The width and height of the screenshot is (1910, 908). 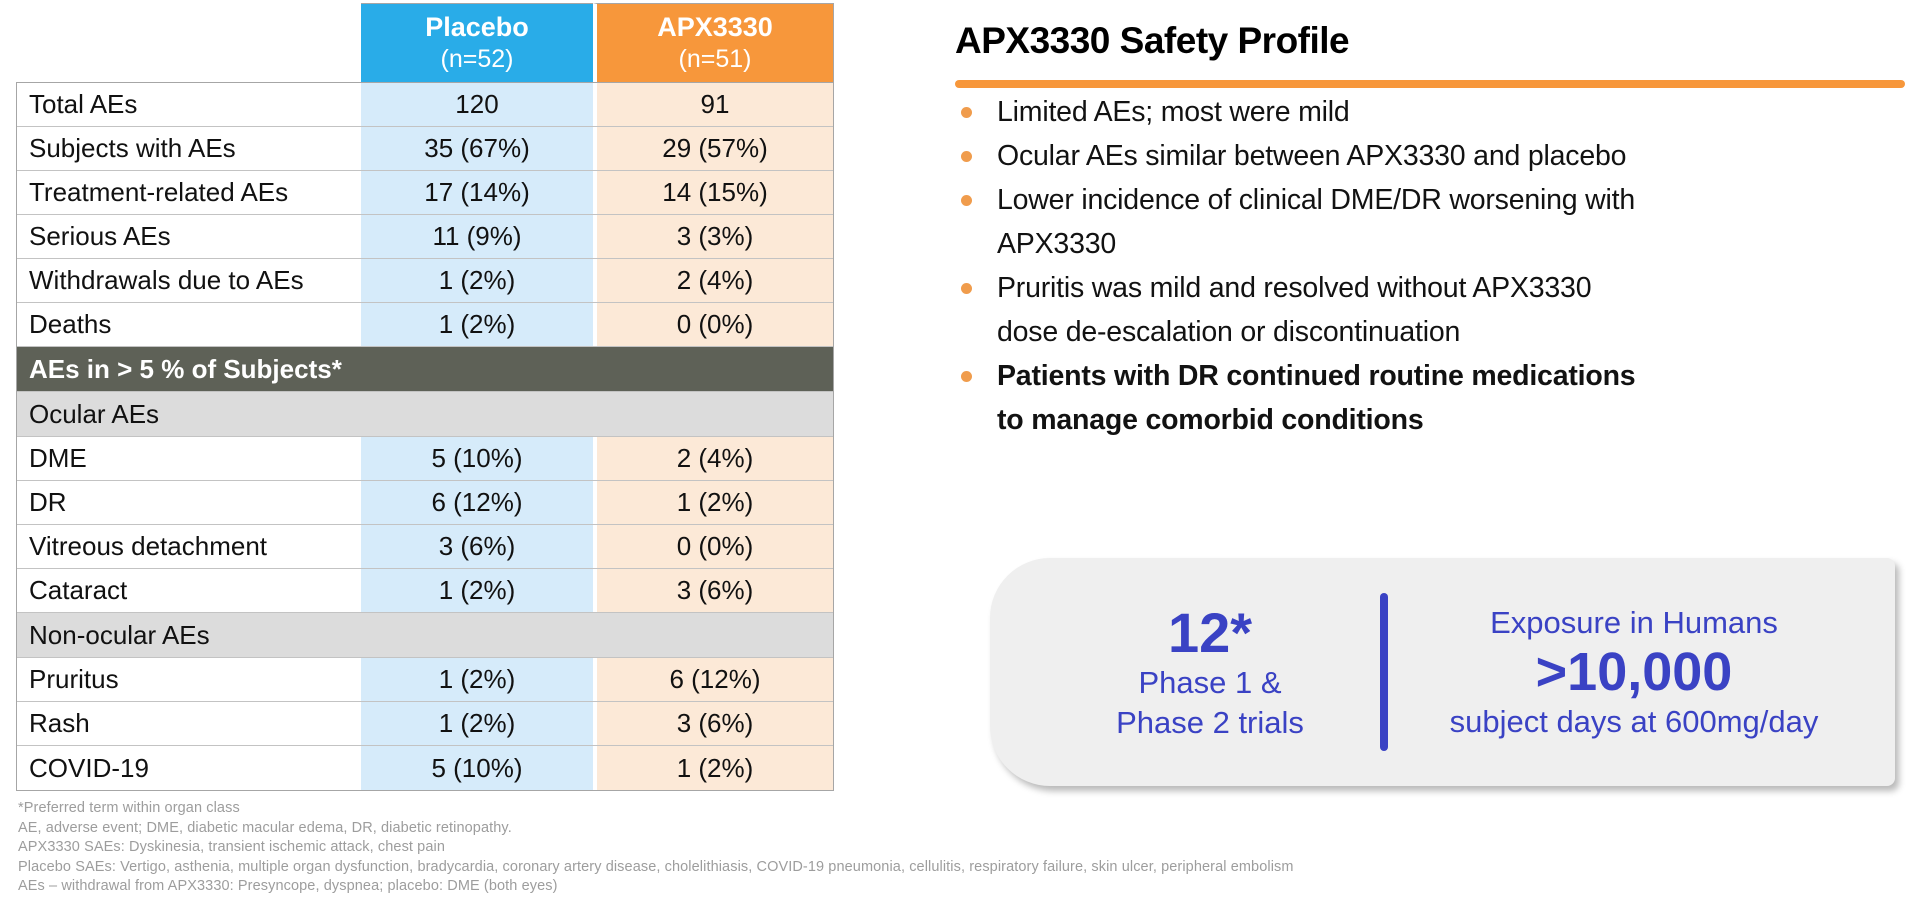 I want to click on apx3330-column-header: APX3330 (n=51), so click(x=713, y=42).